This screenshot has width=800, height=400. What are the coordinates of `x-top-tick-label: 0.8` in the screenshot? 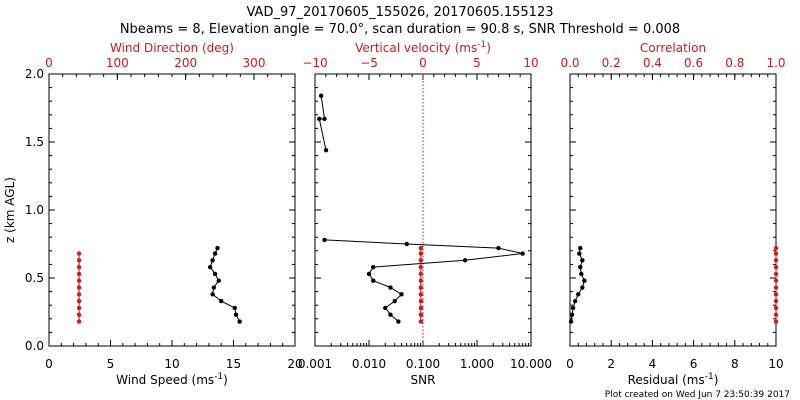 It's located at (734, 63).